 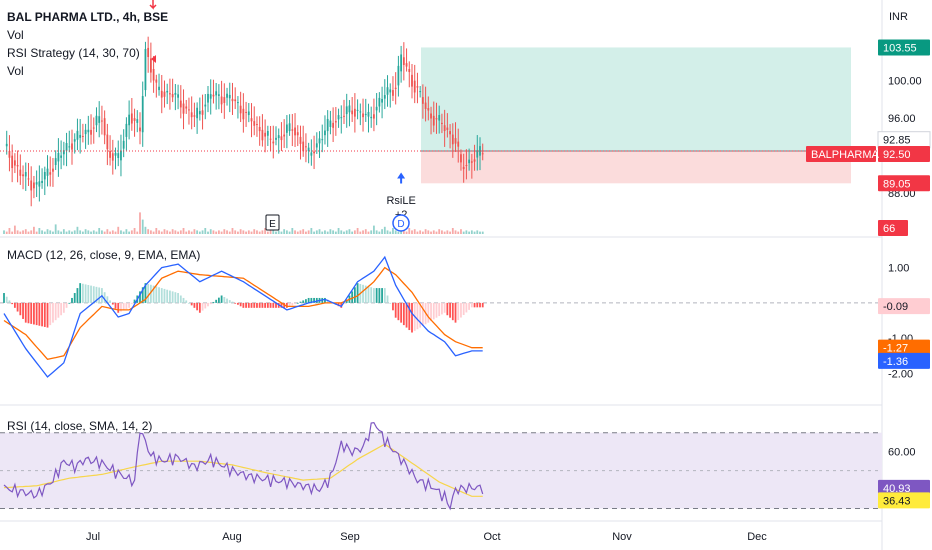 What do you see at coordinates (93, 537) in the screenshot?
I see `time-tick: Jul` at bounding box center [93, 537].